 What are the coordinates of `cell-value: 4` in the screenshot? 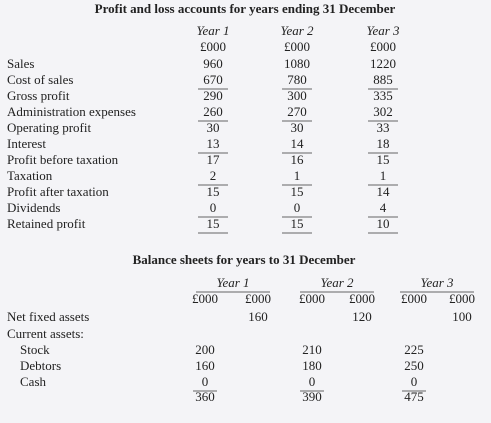 It's located at (383, 207).